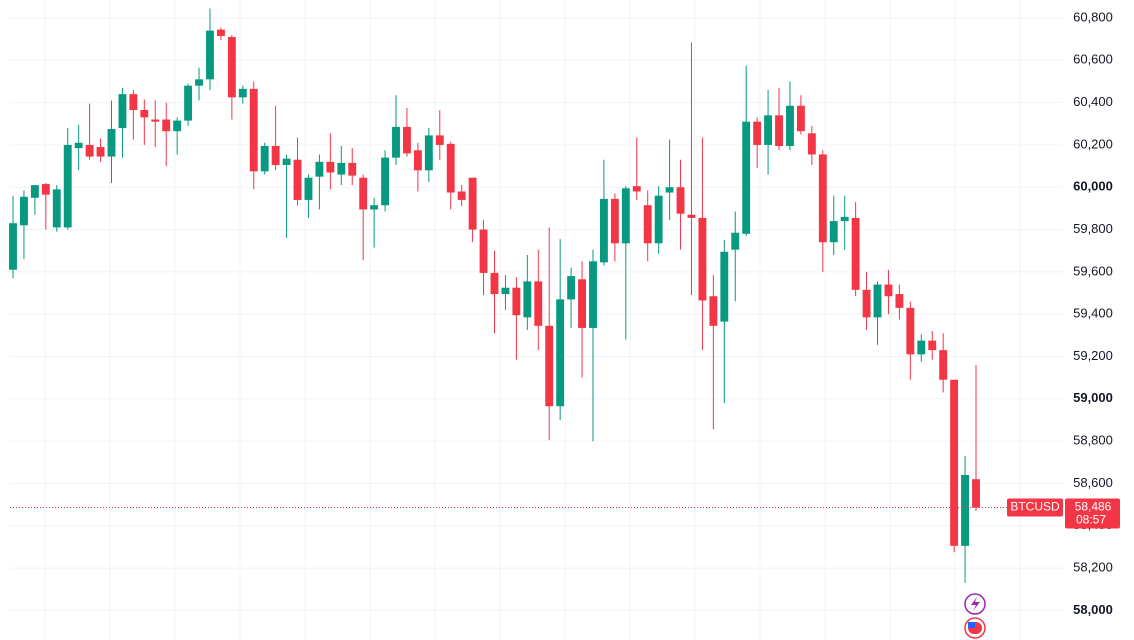  Describe the element at coordinates (1093, 228) in the screenshot. I see `y-tick-label: 59,800` at that location.